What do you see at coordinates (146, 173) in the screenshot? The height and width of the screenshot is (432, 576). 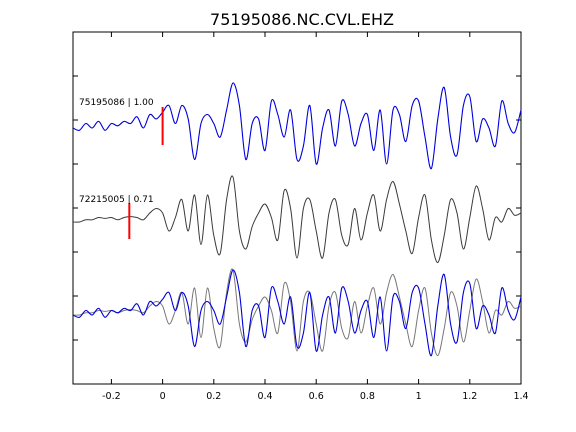 I see `pick-markers` at bounding box center [146, 173].